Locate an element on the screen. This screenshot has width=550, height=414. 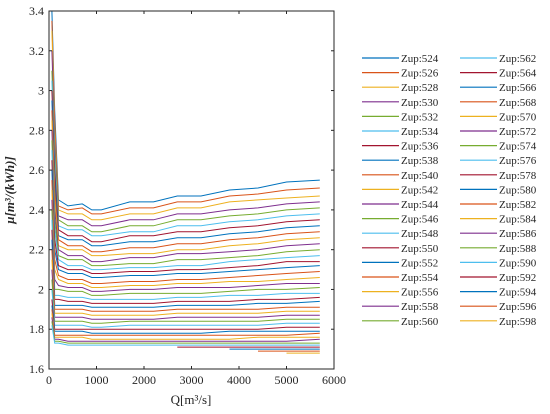
legend-label: Zup:554 is located at coordinates (420, 278).